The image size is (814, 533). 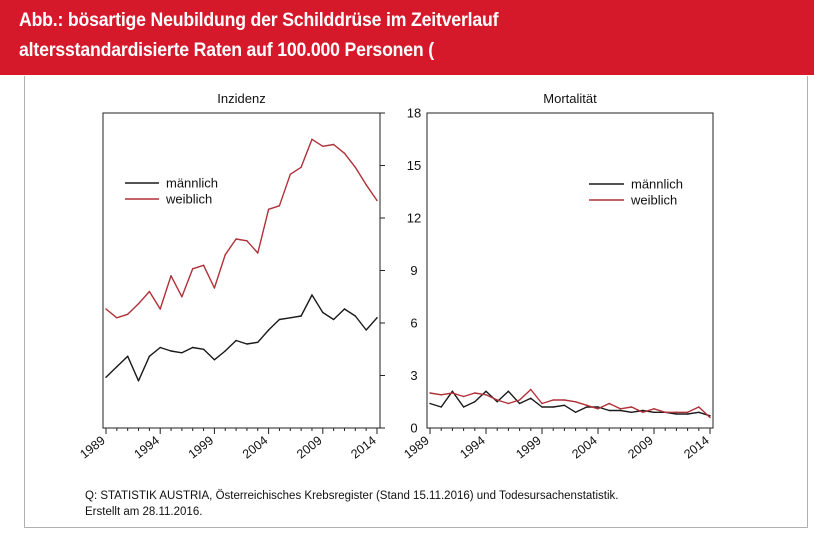 I want to click on created-date-note: Erstellt am 28.11.2016., so click(x=144, y=512).